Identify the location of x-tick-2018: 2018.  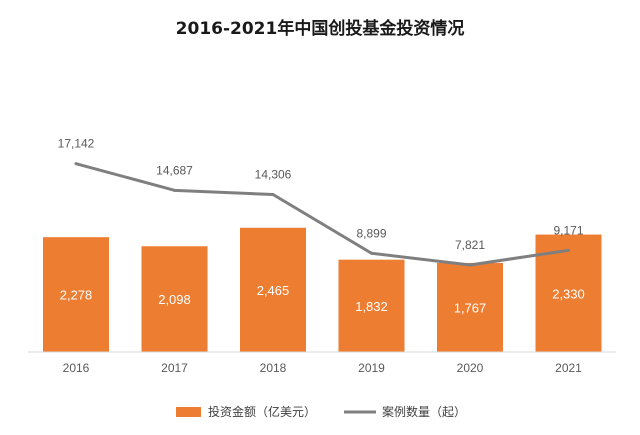
(273, 368).